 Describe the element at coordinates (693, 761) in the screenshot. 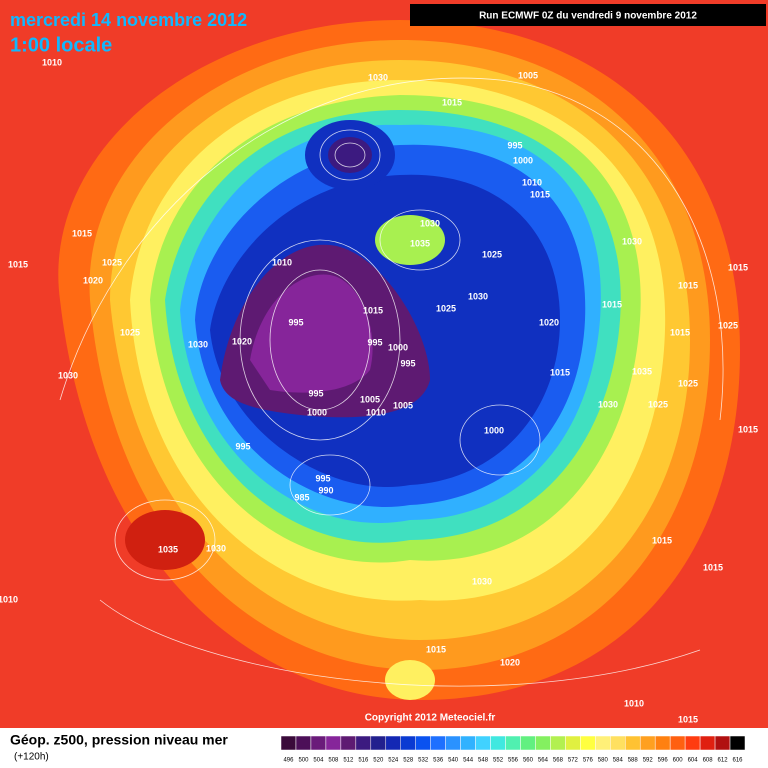

I see `legend-label: 604` at that location.